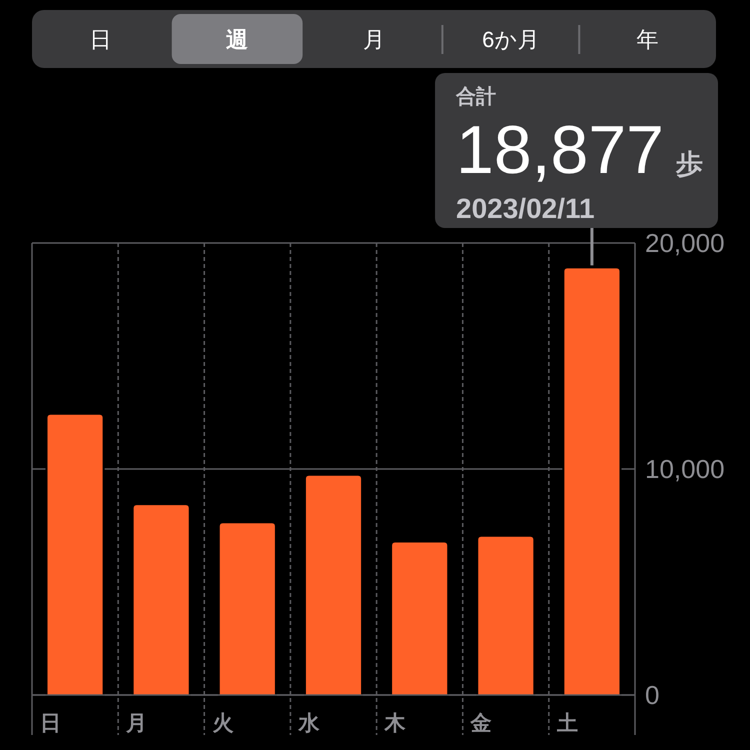 This screenshot has width=750, height=750. I want to click on category-label: 6か月, so click(511, 39).